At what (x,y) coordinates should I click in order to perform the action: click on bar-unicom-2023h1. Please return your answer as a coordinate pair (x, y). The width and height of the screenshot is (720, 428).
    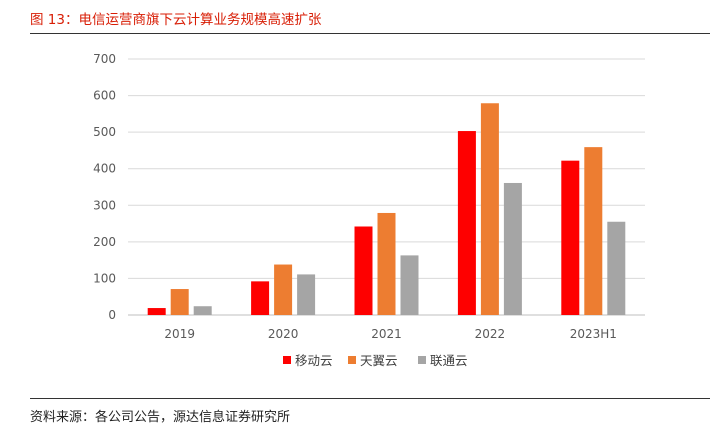
    Looking at the image, I should click on (616, 268).